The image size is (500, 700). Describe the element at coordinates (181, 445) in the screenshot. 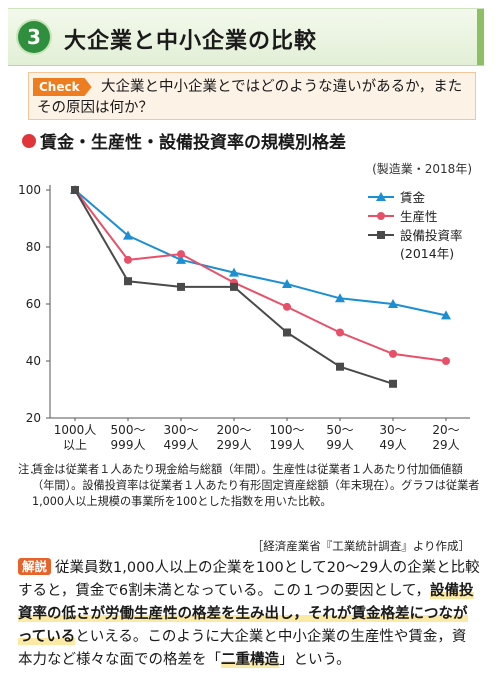

I see `x-tick-label: 499人` at that location.